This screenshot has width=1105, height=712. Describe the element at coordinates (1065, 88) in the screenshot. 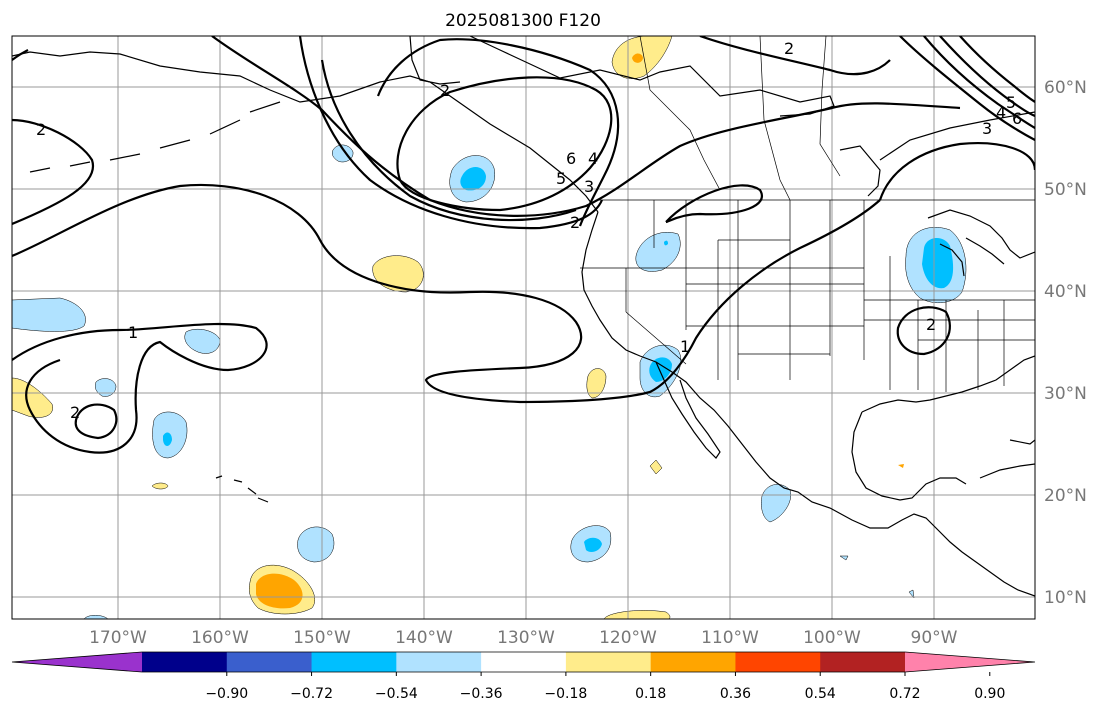

I see `latitude-label: 60°N` at that location.